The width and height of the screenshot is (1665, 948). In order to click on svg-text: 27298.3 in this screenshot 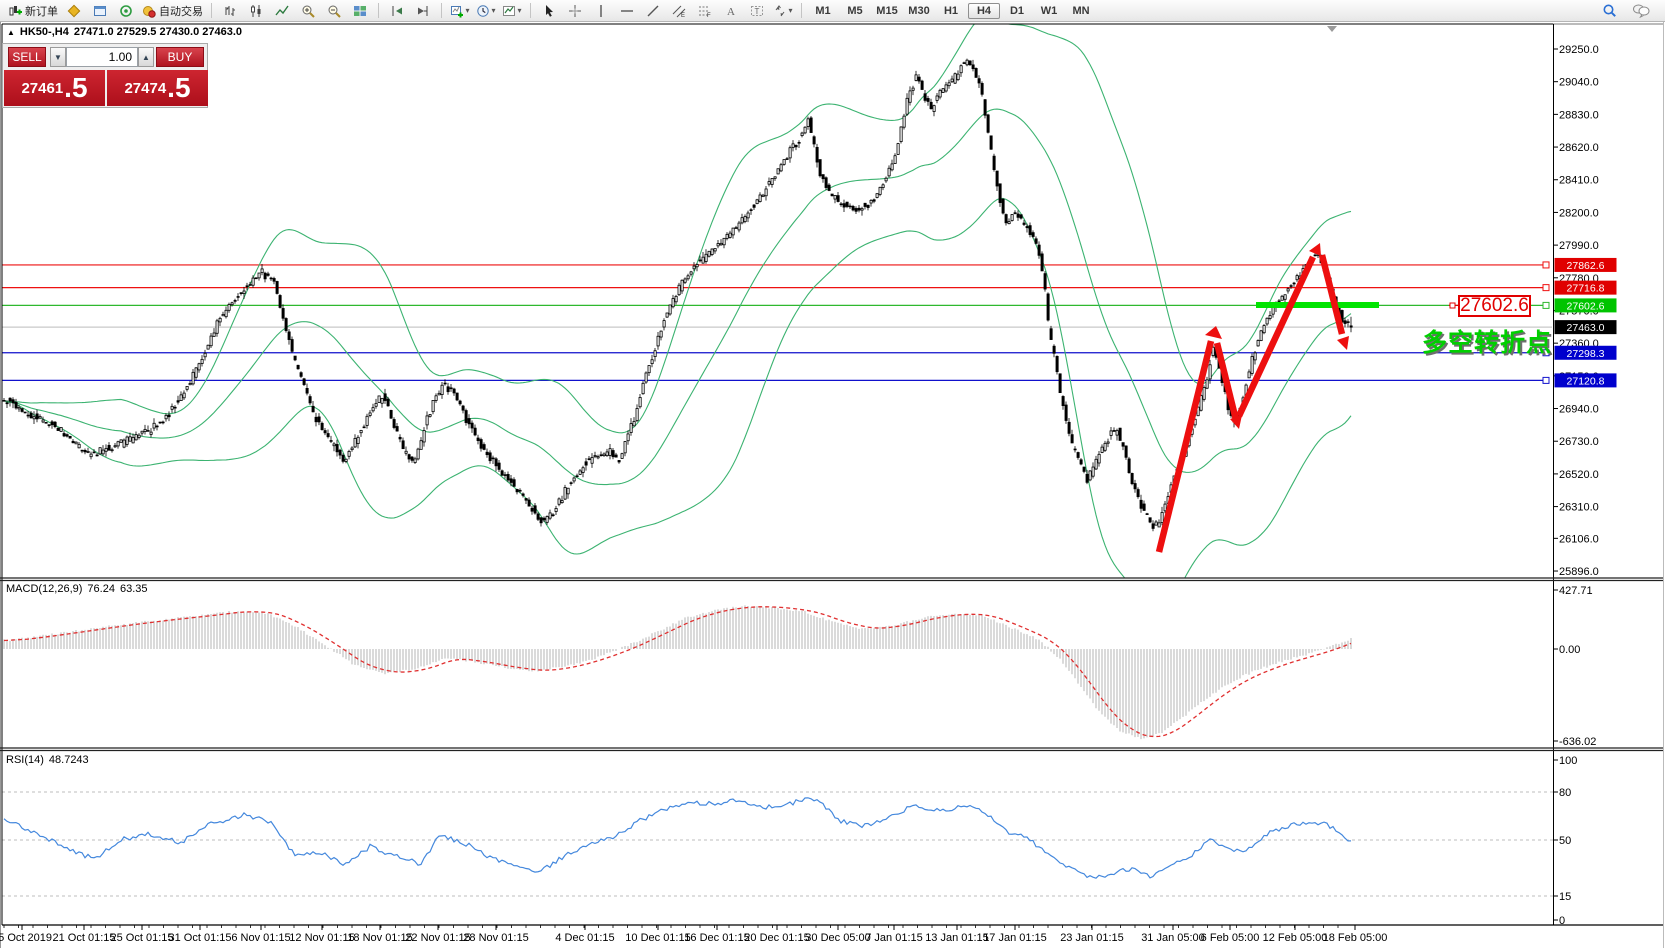, I will do `click(1586, 354)`.